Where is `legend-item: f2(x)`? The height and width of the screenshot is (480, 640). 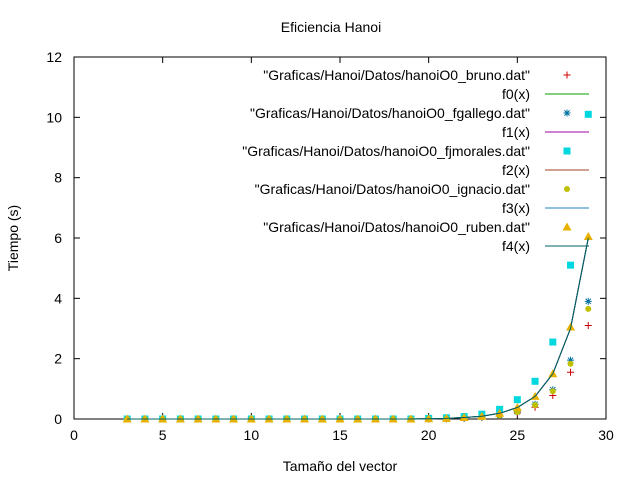 legend-item: f2(x) is located at coordinates (545, 170).